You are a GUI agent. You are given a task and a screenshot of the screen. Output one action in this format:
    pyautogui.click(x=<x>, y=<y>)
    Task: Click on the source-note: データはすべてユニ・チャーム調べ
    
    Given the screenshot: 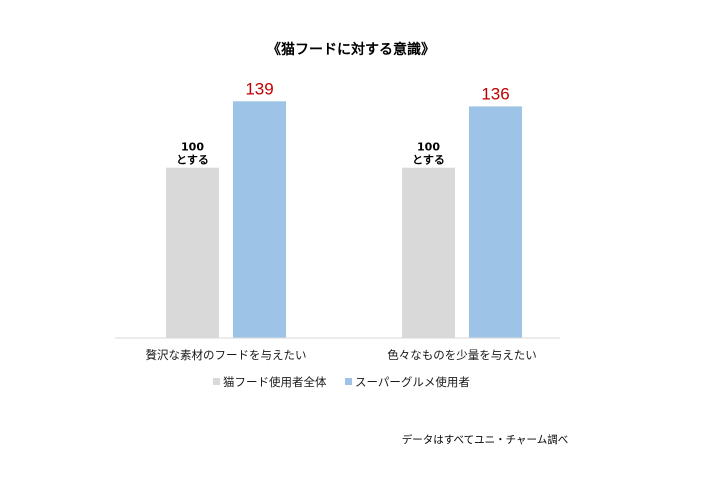 What is the action you would take?
    pyautogui.click(x=485, y=439)
    